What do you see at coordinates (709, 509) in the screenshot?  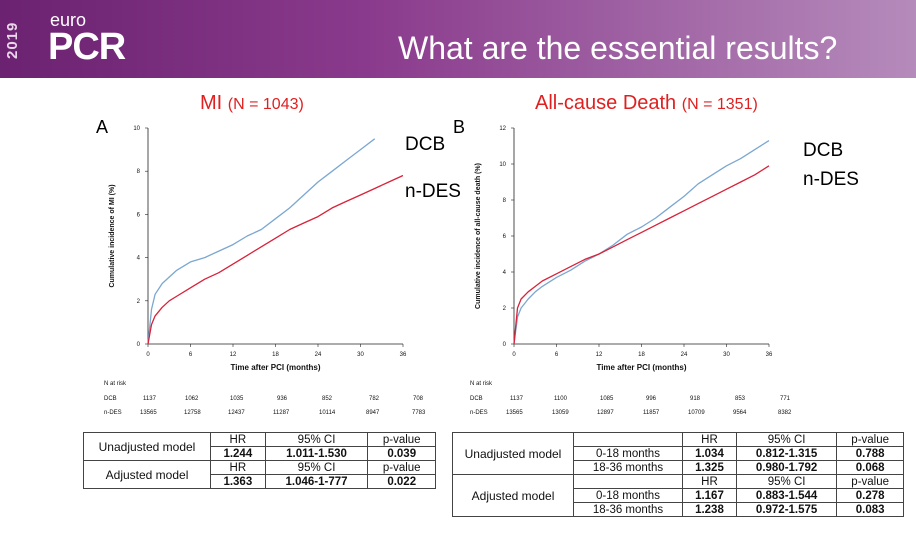 I see `table-cell-hr: 1.238` at bounding box center [709, 509].